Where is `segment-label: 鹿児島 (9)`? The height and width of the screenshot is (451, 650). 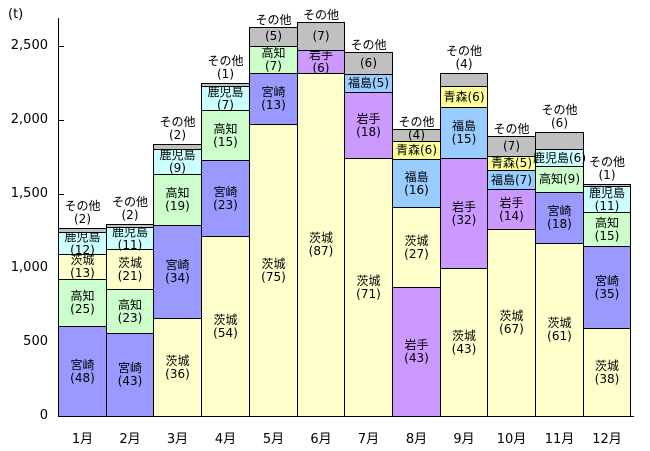 segment-label: 鹿児島 (9) is located at coordinates (177, 161).